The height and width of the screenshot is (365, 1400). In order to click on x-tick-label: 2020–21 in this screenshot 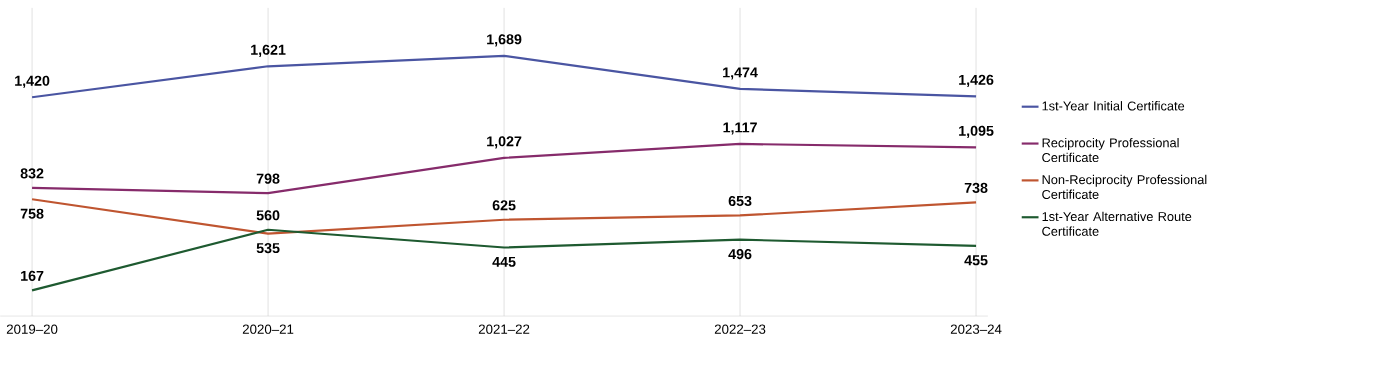, I will do `click(268, 329)`.